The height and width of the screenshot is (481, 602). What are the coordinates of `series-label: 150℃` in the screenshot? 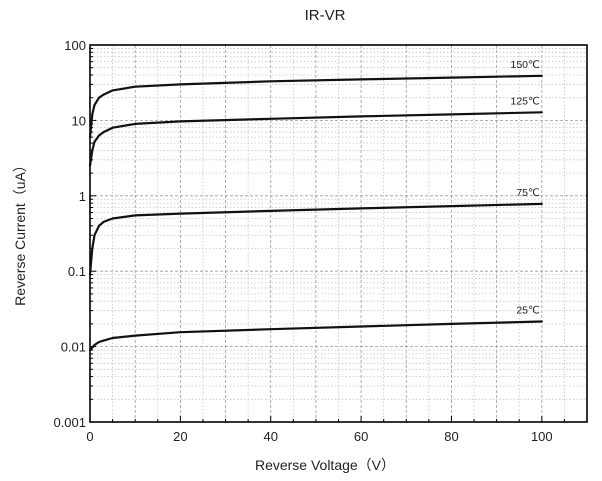 It's located at (525, 65).